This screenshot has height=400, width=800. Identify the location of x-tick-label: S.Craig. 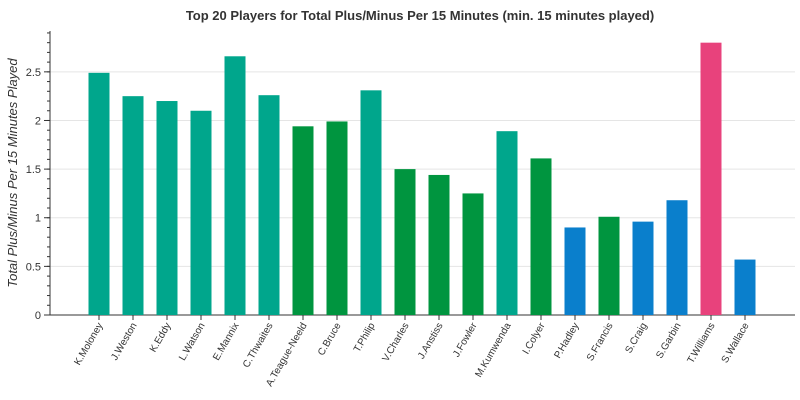
(636, 338).